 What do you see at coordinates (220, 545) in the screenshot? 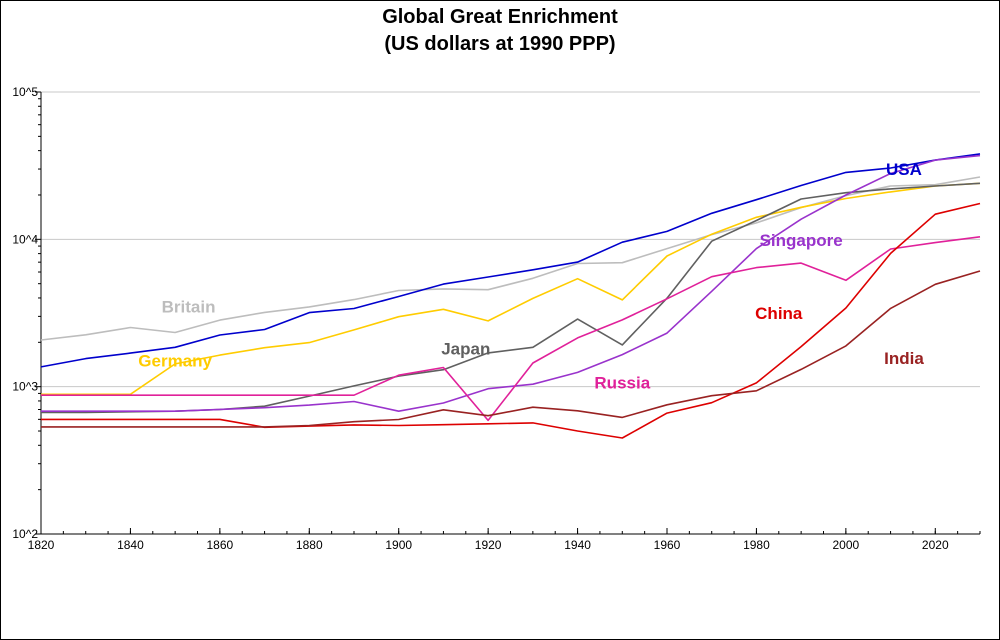
I see `x-tick-label: 1860` at bounding box center [220, 545].